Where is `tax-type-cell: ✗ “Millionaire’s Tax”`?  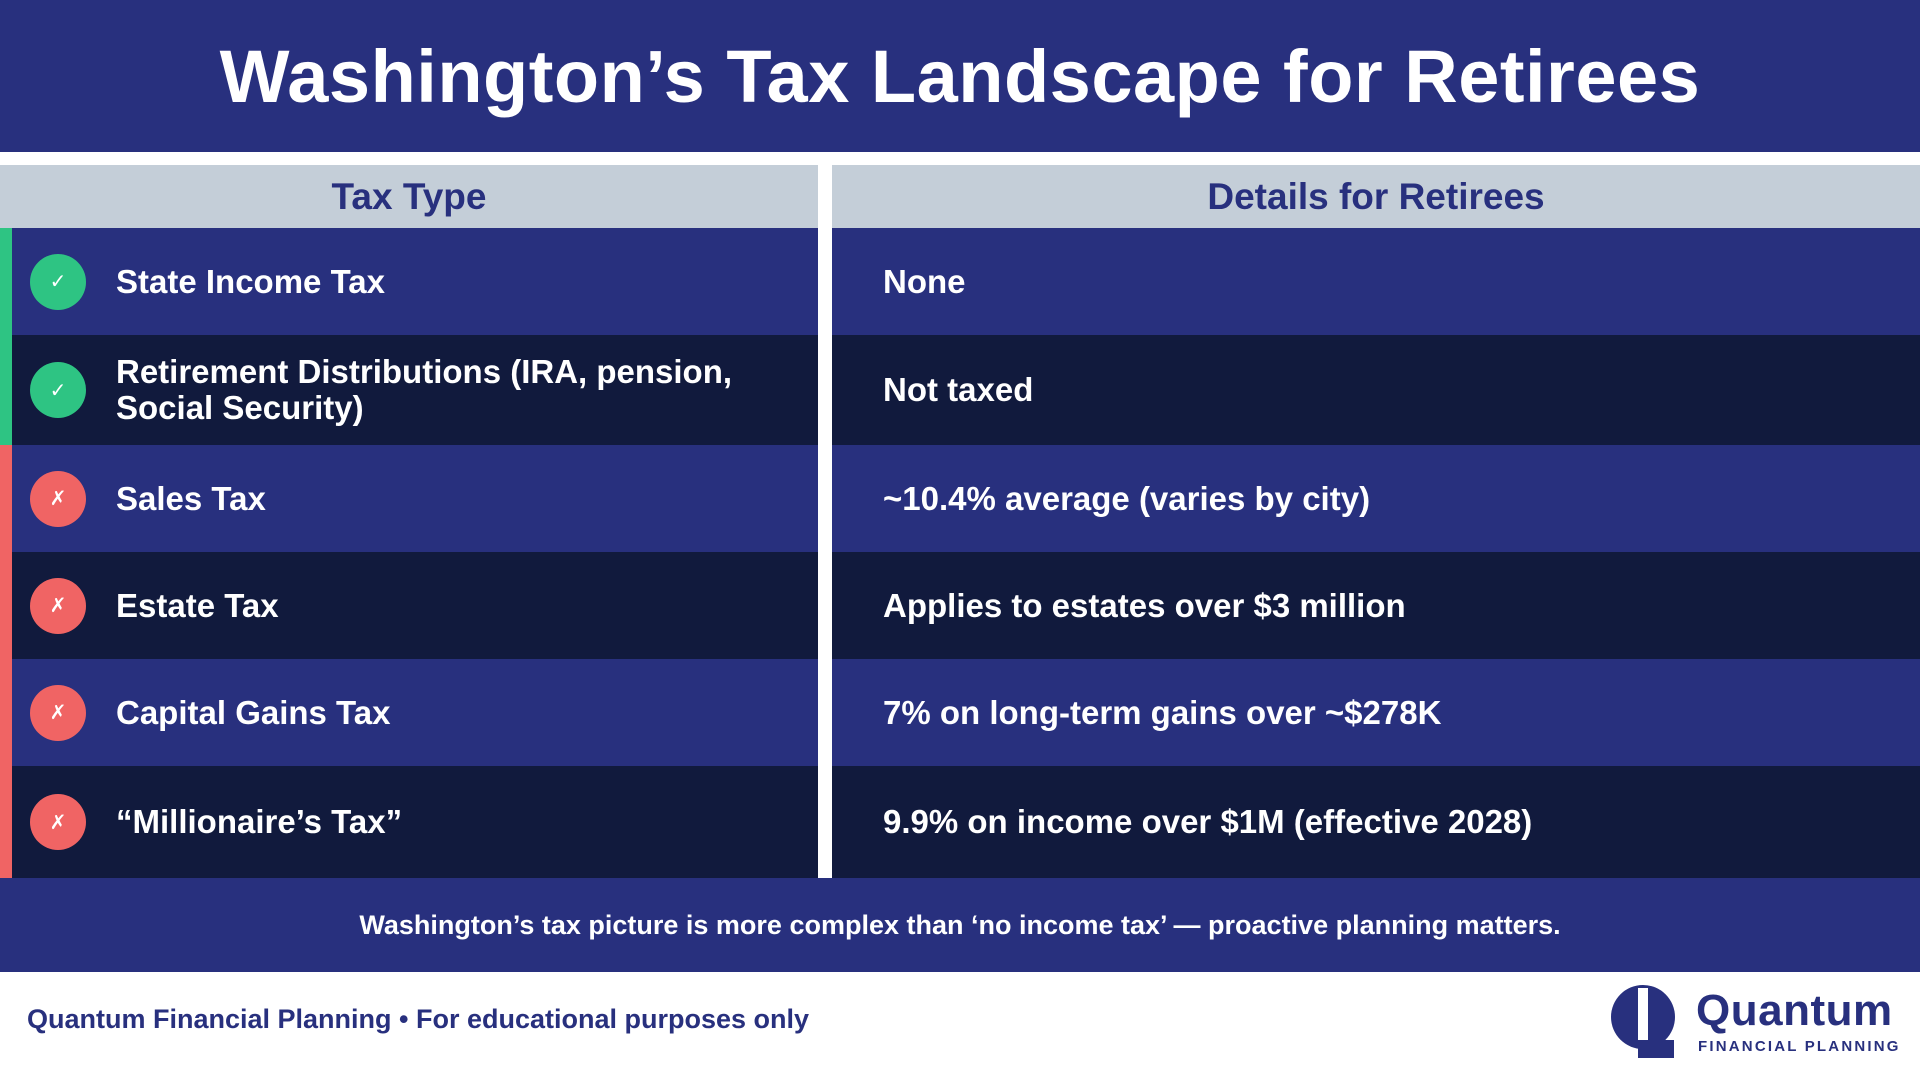 tax-type-cell: ✗ “Millionaire’s Tax” is located at coordinates (415, 822).